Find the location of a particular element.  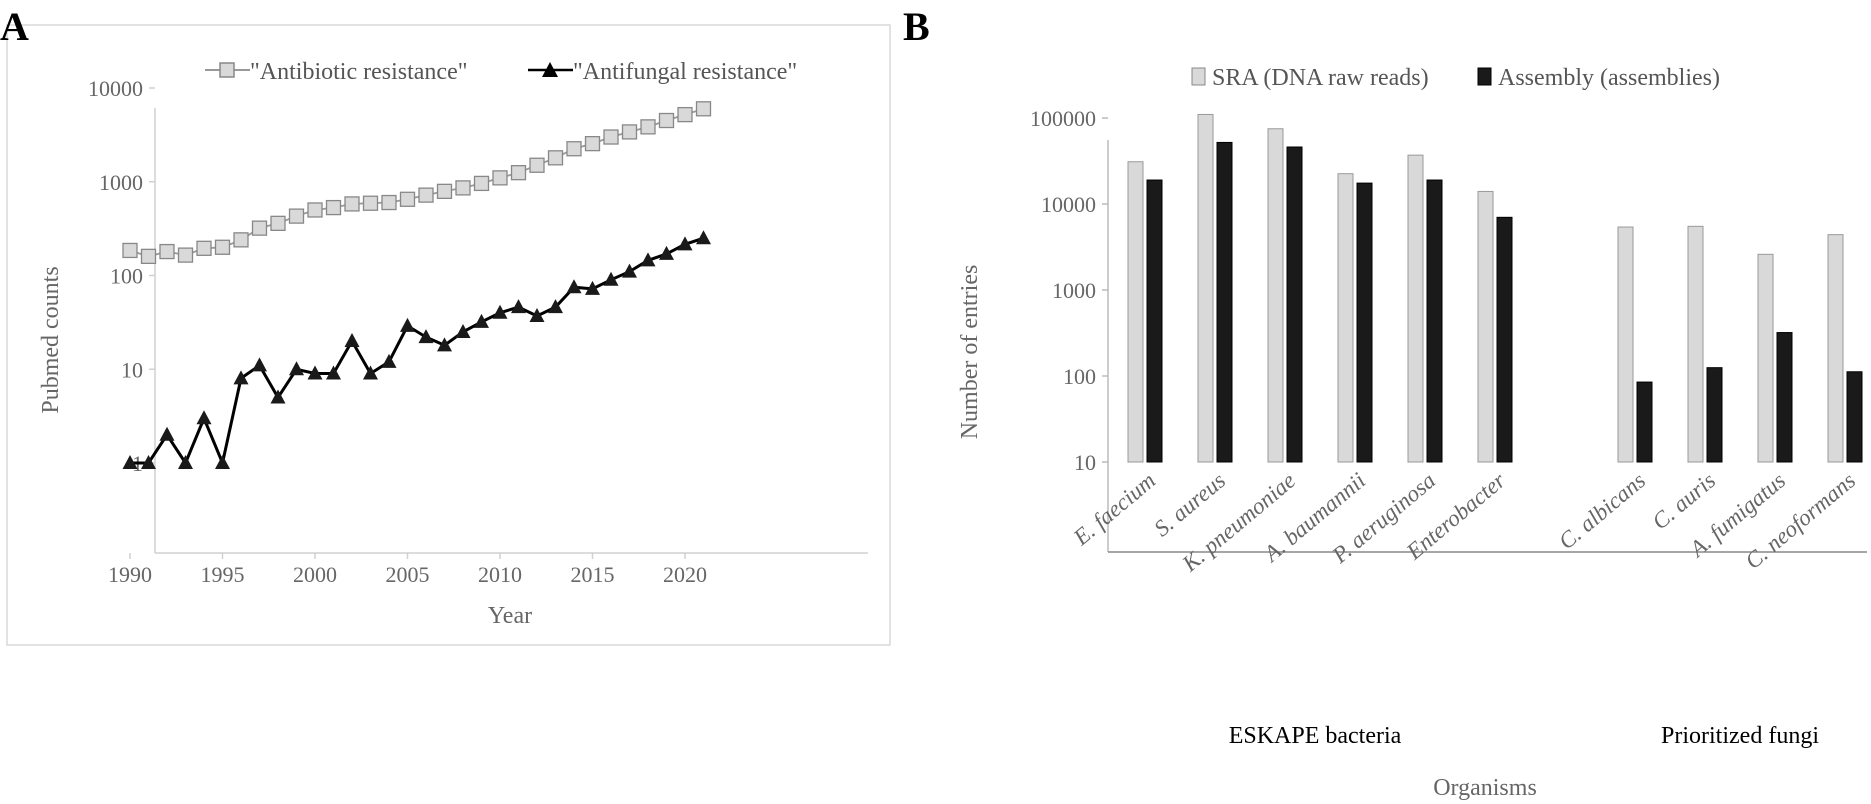

panel-b-y-tick-label: 100 is located at coordinates (1079, 376).